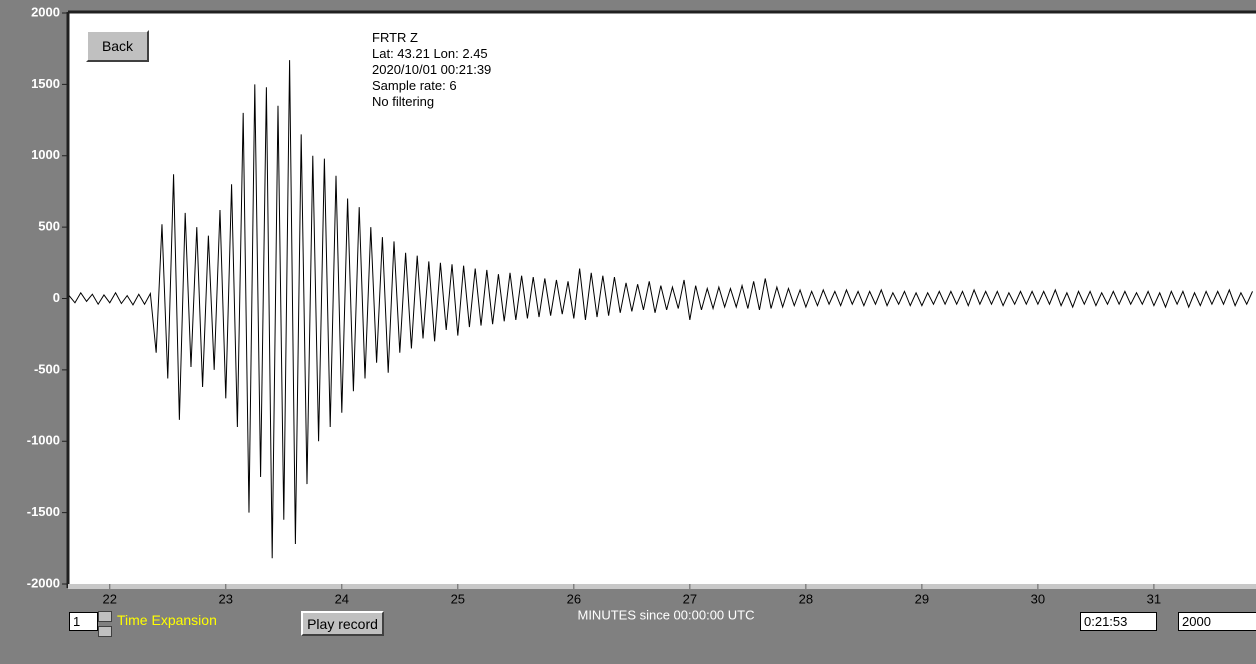 The height and width of the screenshot is (664, 1256). Describe the element at coordinates (430, 53) in the screenshot. I see `location-label: Lat: 43.21 Lon: 2.45` at that location.